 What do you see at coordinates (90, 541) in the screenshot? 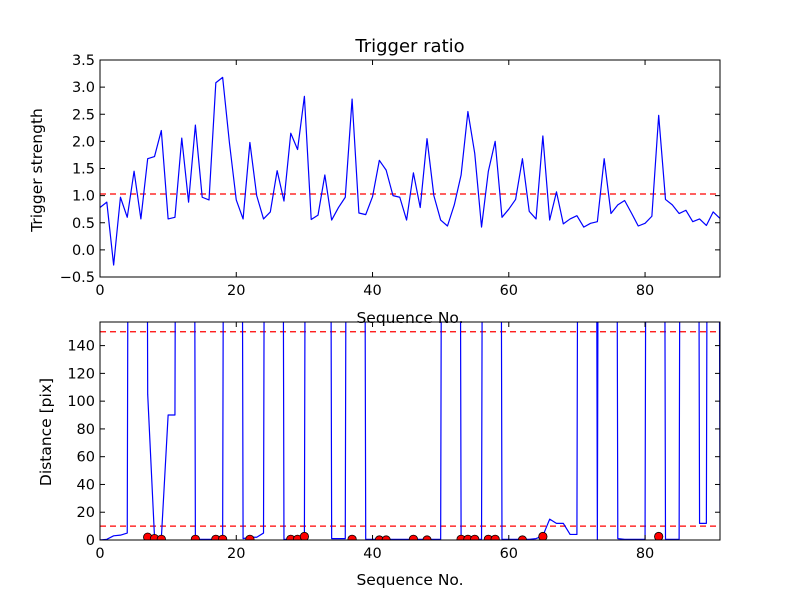
I see `bottom-y-tick-label: 0` at bounding box center [90, 541].